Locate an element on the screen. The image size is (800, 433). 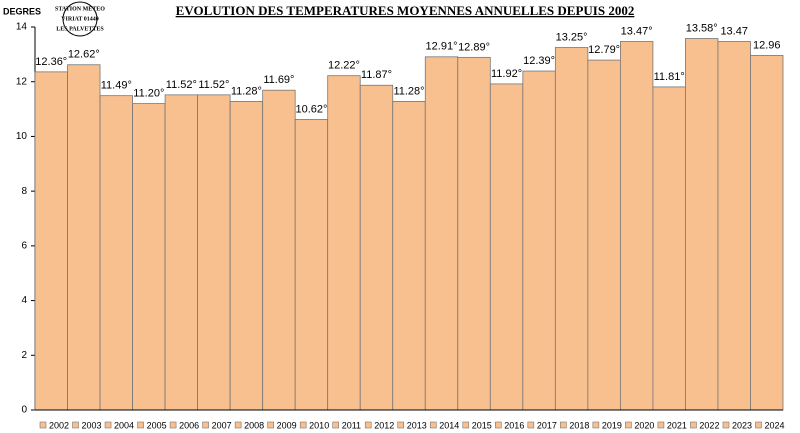
value-label: 11.87° is located at coordinates (376, 75).